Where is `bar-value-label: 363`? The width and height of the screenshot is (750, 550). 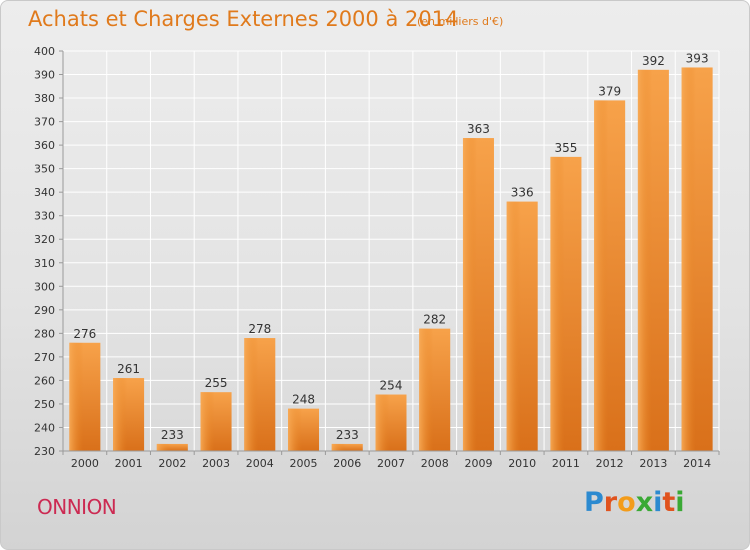 bar-value-label: 363 is located at coordinates (478, 129).